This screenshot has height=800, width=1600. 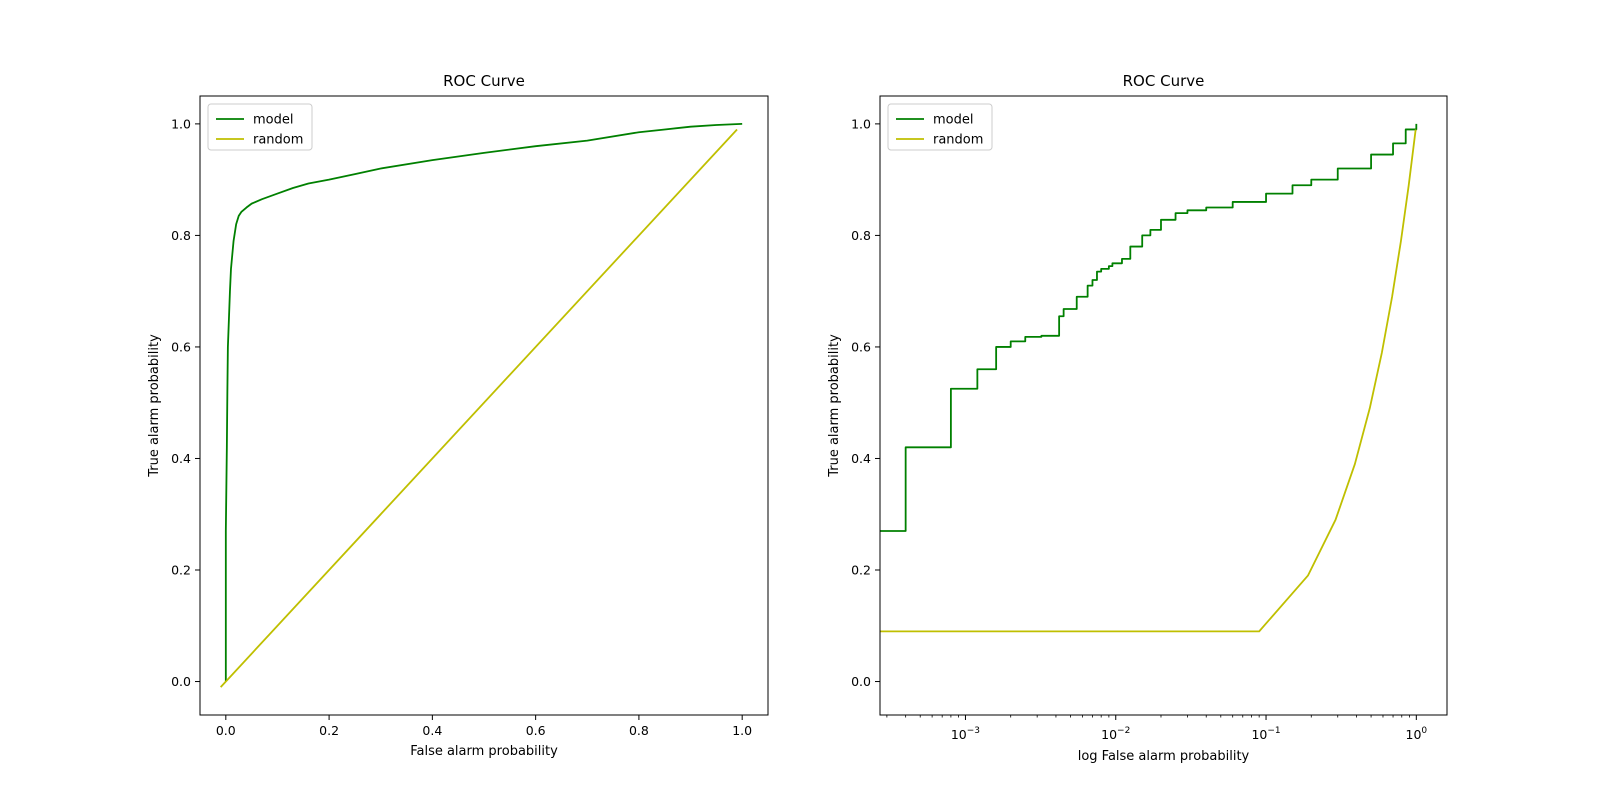 What do you see at coordinates (639, 730) in the screenshot?
I see `x-tick-label: 0.8` at bounding box center [639, 730].